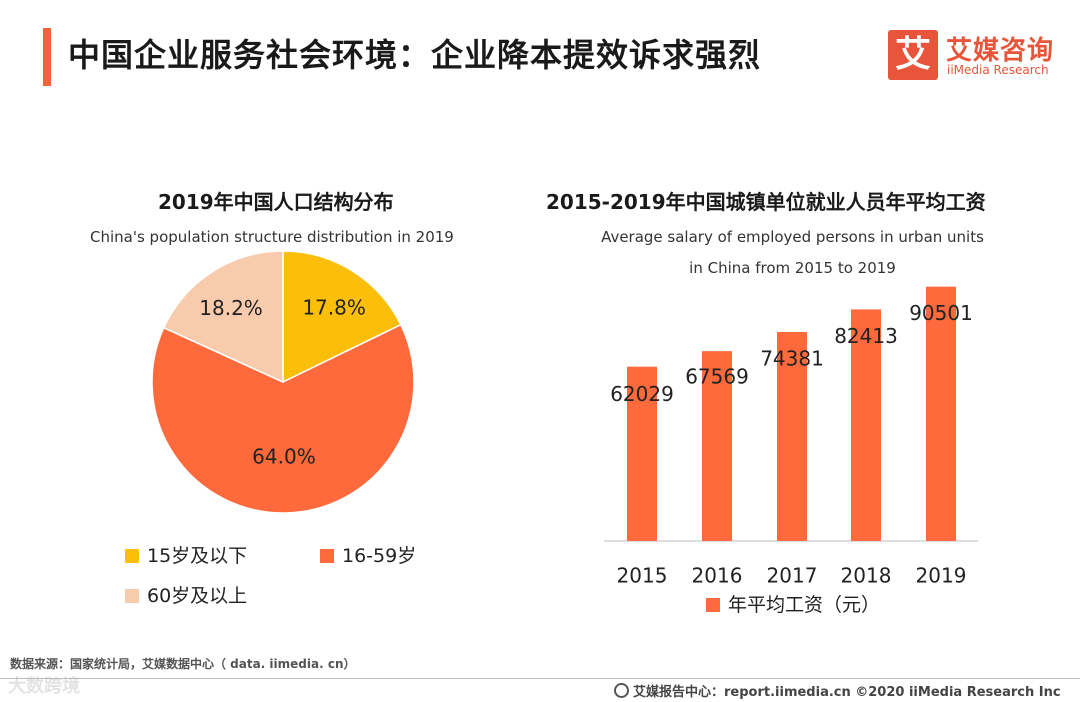 This screenshot has width=1080, height=702. Describe the element at coordinates (379, 556) in the screenshot. I see `legend-label: 16-59岁` at that location.